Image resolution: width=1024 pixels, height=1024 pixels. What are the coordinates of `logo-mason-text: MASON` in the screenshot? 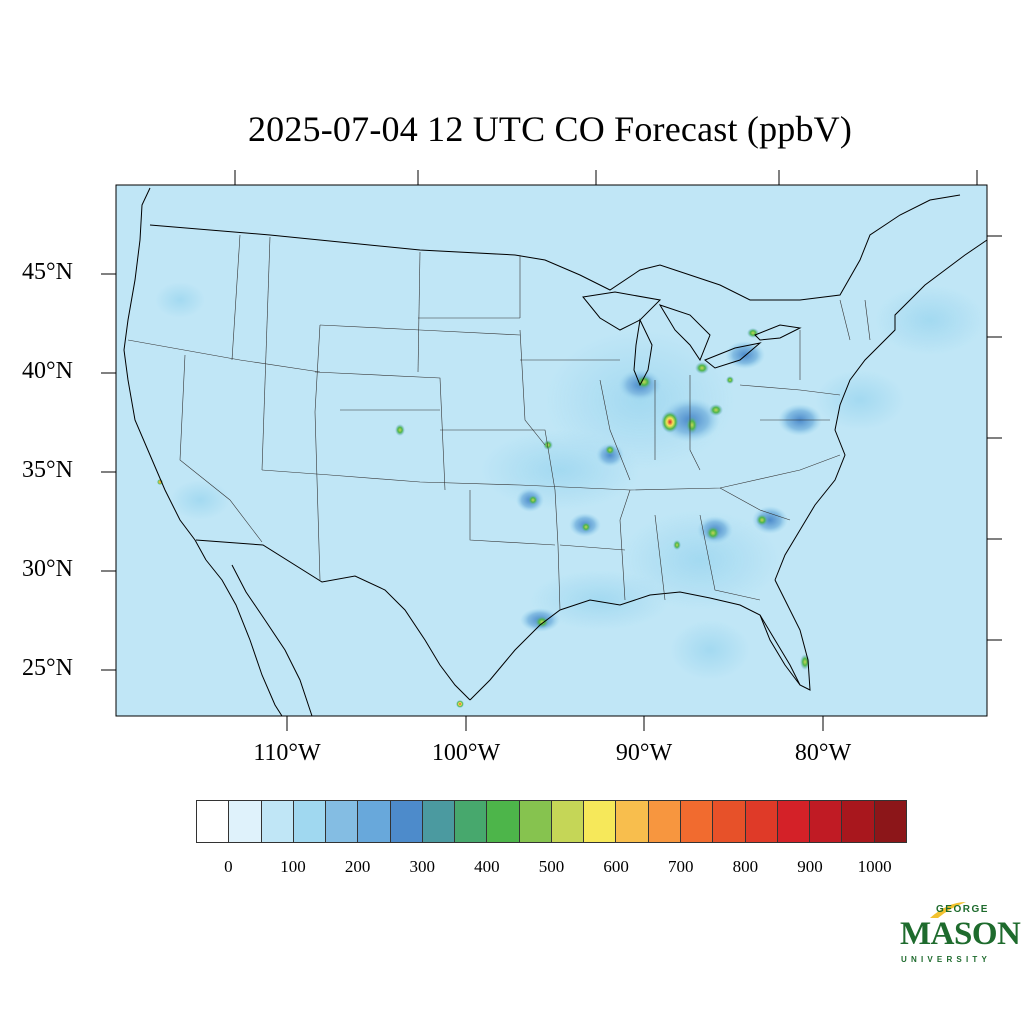 It's located at (960, 934).